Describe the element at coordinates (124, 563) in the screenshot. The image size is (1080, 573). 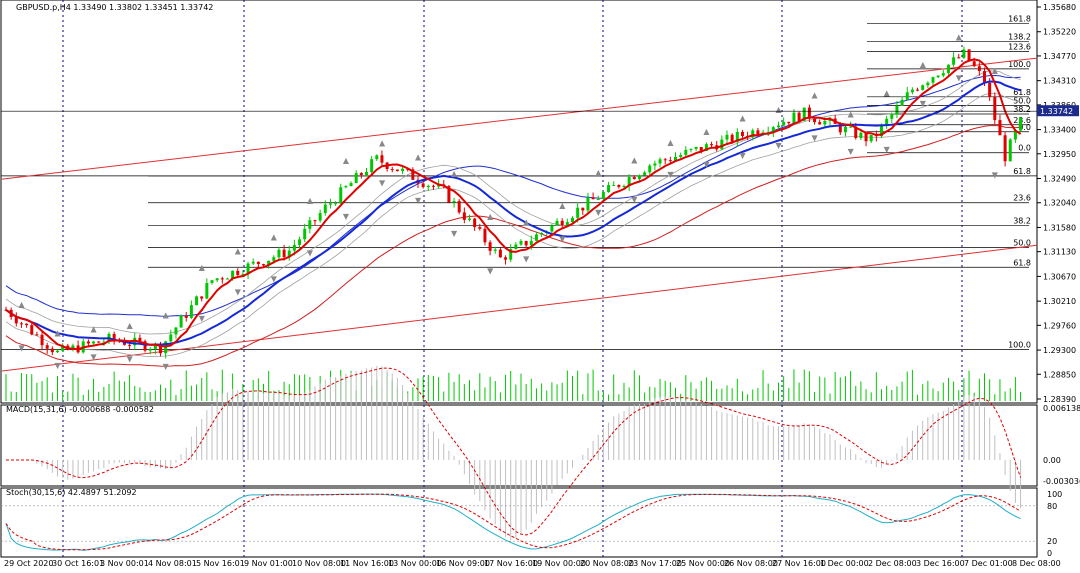
I see `time-axis-label: 3 Nov 00:01` at that location.